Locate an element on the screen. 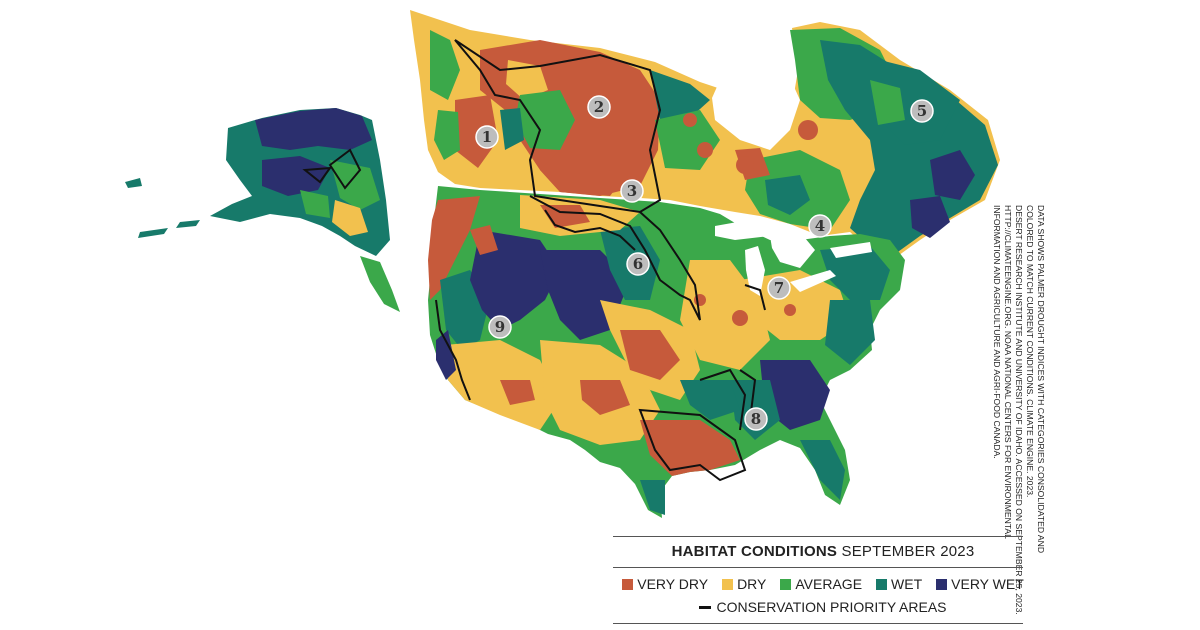 The height and width of the screenshot is (630, 1200). legend-item-very-wet: VERY WET is located at coordinates (980, 584).